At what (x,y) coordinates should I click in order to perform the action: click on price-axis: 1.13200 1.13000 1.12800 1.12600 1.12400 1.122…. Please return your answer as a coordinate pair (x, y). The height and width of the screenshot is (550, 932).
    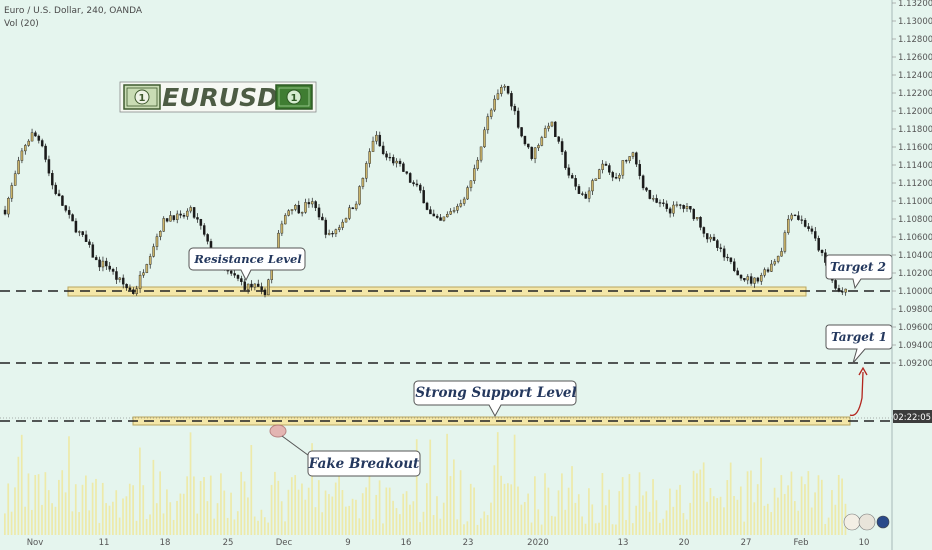
    Looking at the image, I should click on (912, 184).